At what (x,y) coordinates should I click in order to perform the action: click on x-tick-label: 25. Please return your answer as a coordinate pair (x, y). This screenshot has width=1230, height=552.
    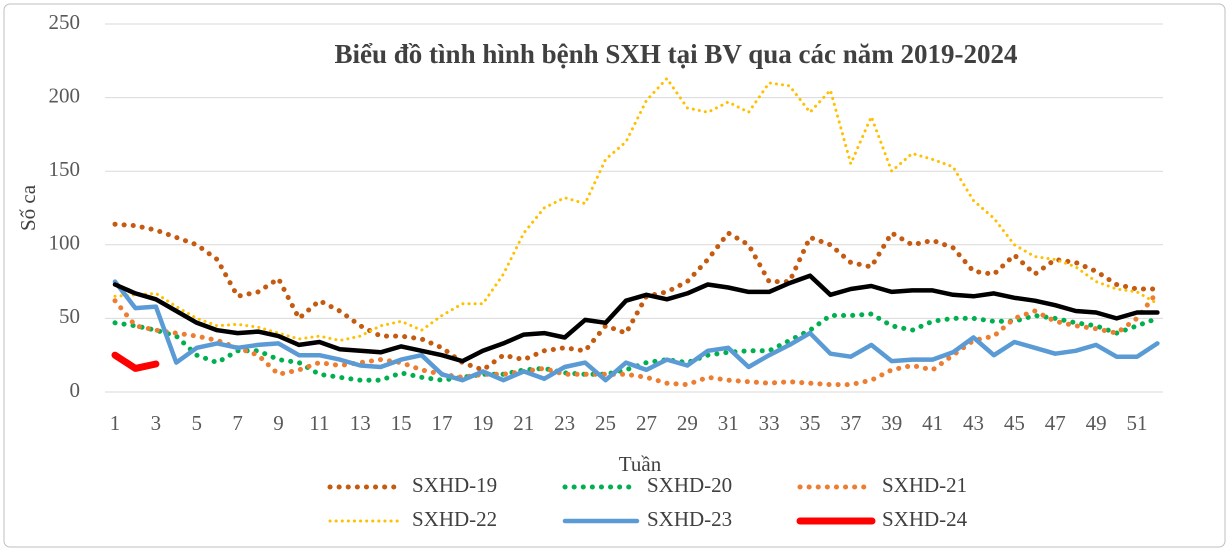
    Looking at the image, I should click on (605, 423).